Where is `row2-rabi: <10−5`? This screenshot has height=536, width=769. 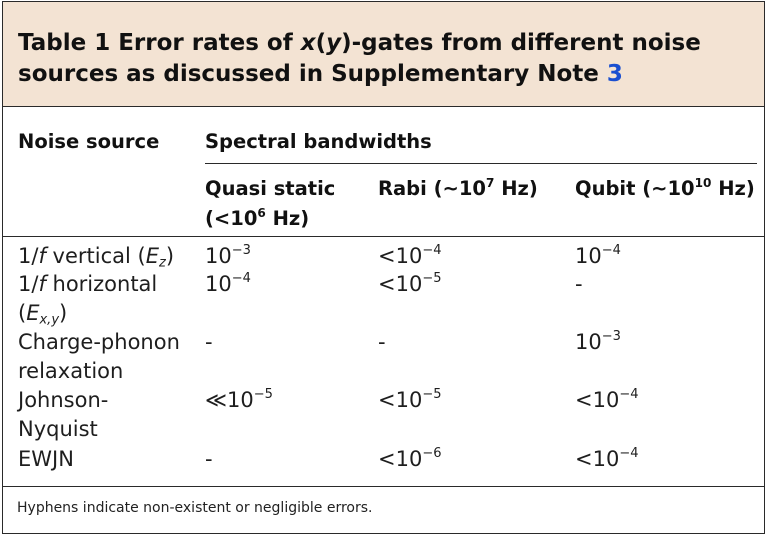 row2-rabi: <10−5 is located at coordinates (410, 283).